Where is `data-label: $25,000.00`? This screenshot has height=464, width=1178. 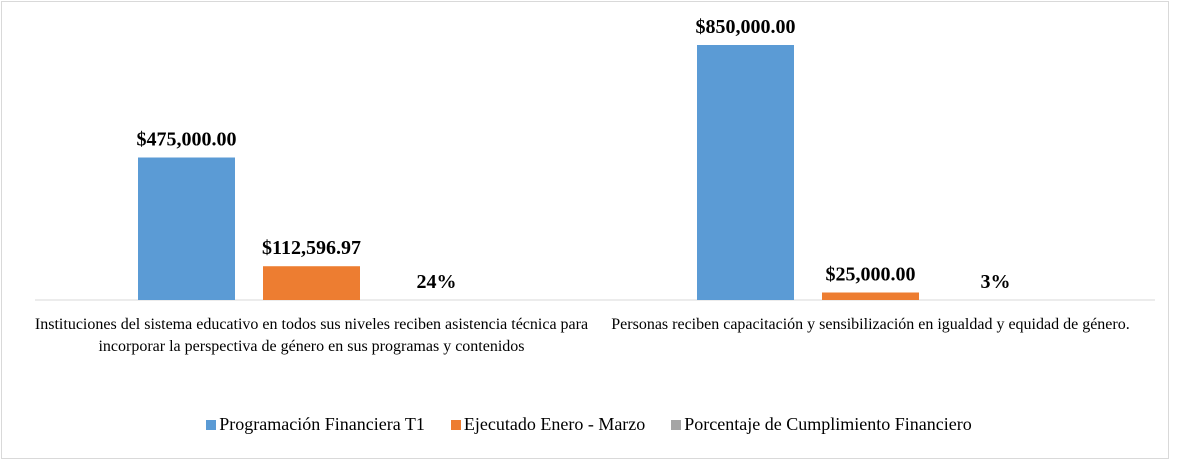 data-label: $25,000.00 is located at coordinates (871, 275).